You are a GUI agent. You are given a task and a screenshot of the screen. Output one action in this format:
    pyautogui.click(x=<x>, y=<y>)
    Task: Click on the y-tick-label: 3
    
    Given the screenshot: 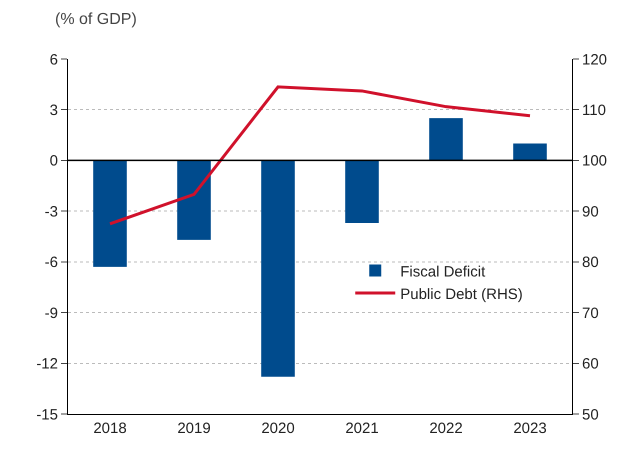 What is the action you would take?
    pyautogui.click(x=54, y=110)
    